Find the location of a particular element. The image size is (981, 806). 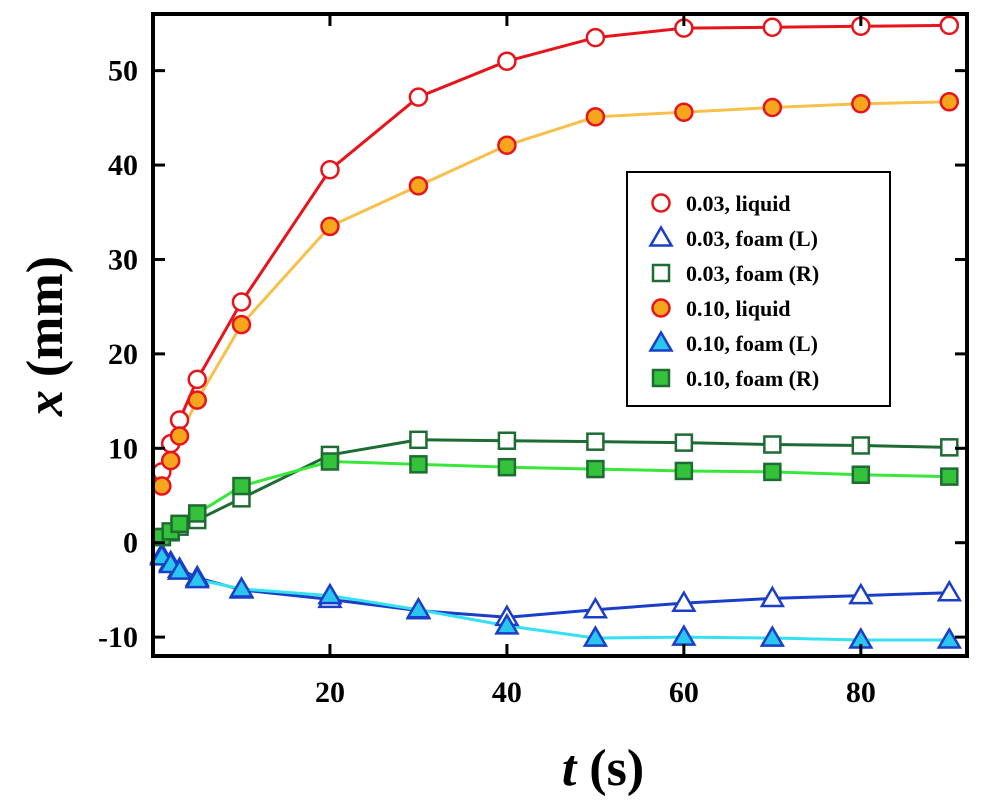

y-axis-title: x (mm) is located at coordinates (45, 336).